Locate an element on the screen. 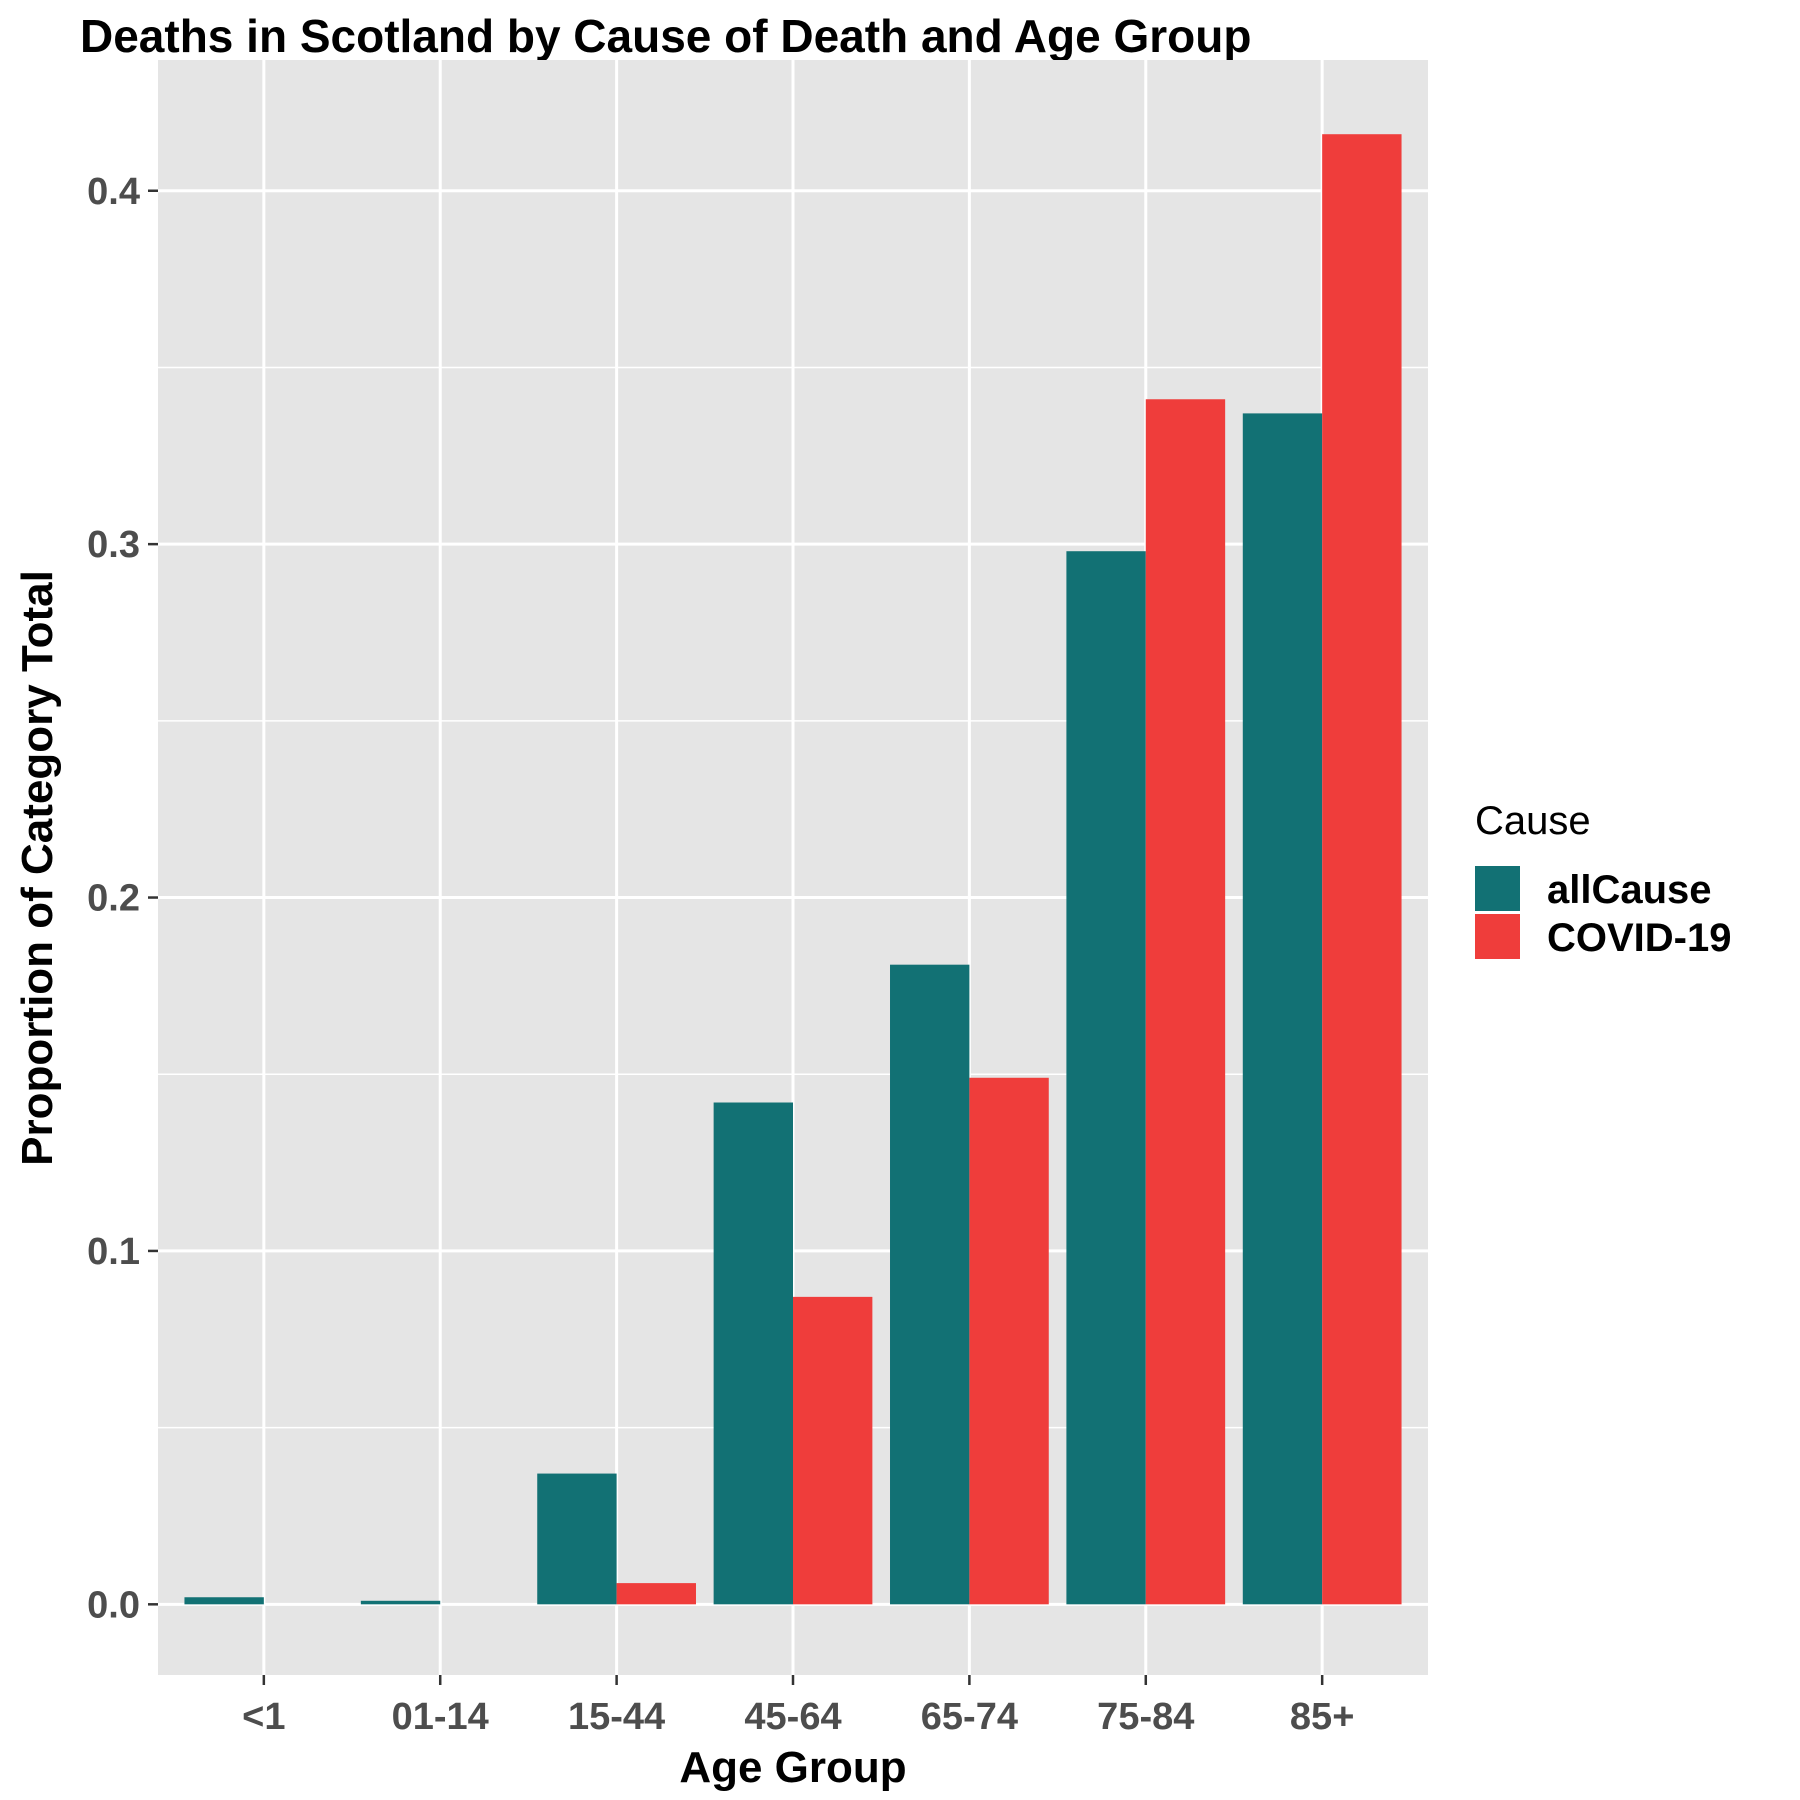 The image size is (1800, 1800). x-tick-label: 01-14 is located at coordinates (440, 1717).